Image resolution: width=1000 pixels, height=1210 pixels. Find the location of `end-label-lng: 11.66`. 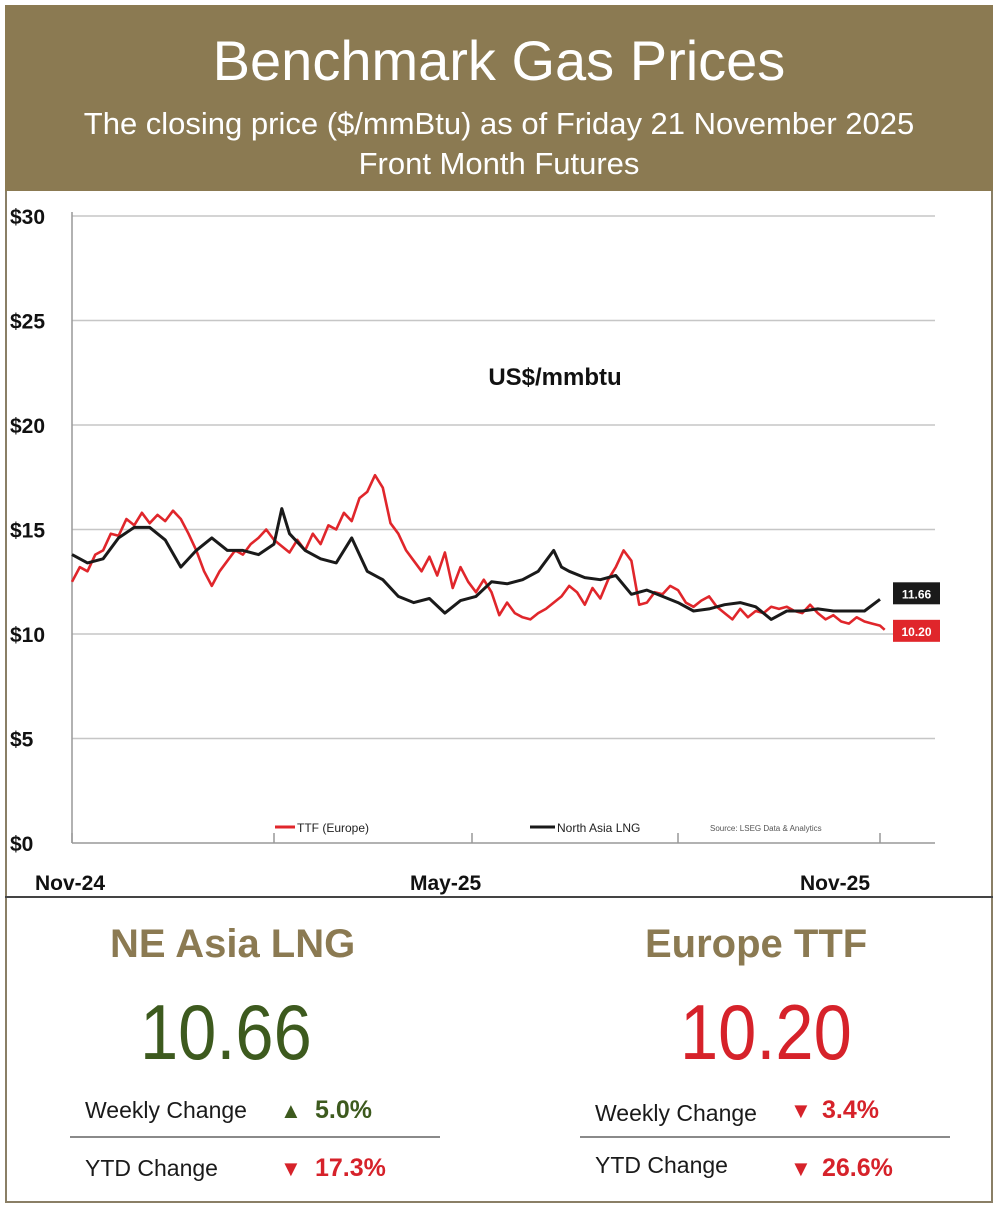

end-label-lng: 11.66 is located at coordinates (917, 594).